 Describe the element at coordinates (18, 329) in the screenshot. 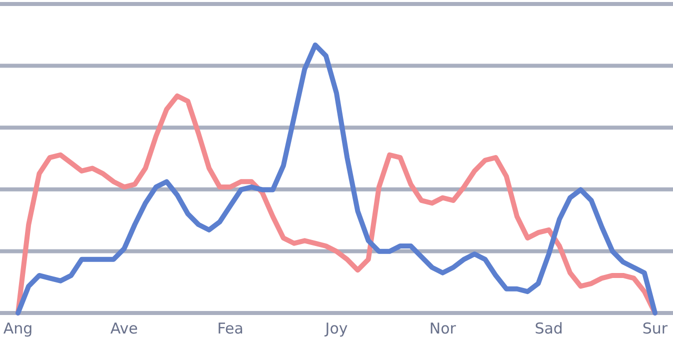

I see `x-tick-label: Ang` at that location.